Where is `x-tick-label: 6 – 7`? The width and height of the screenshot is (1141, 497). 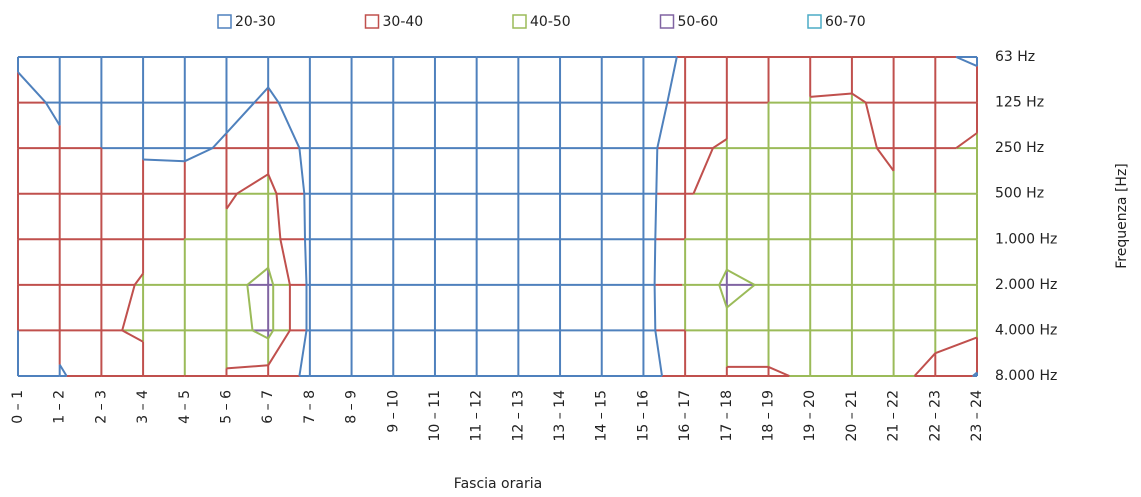
x-tick-label: 6 – 7 is located at coordinates (268, 407).